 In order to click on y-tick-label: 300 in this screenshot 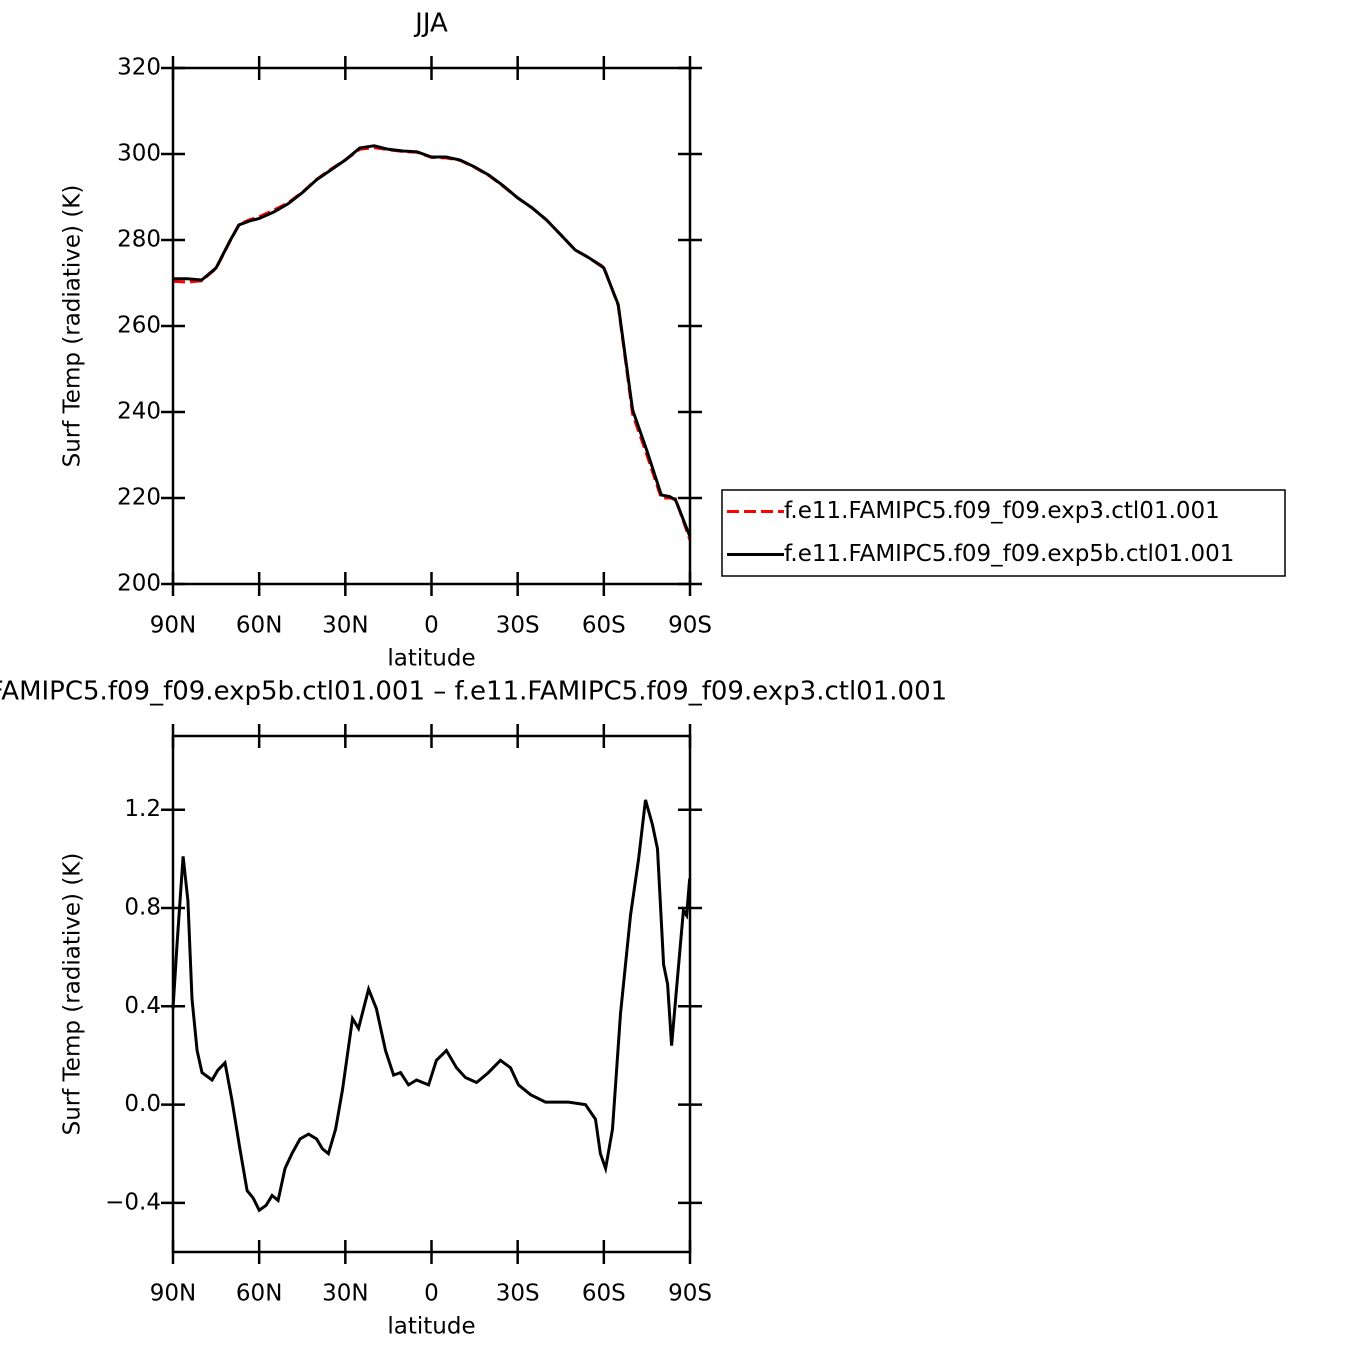, I will do `click(139, 154)`.